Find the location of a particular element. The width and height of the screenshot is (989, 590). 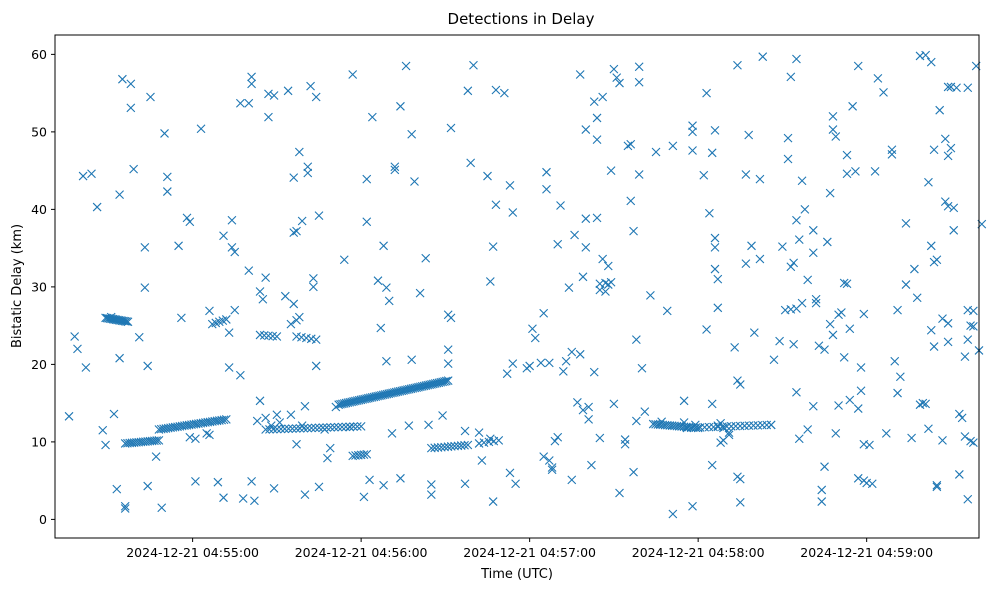

y-tick-label: 20 is located at coordinates (39, 364).